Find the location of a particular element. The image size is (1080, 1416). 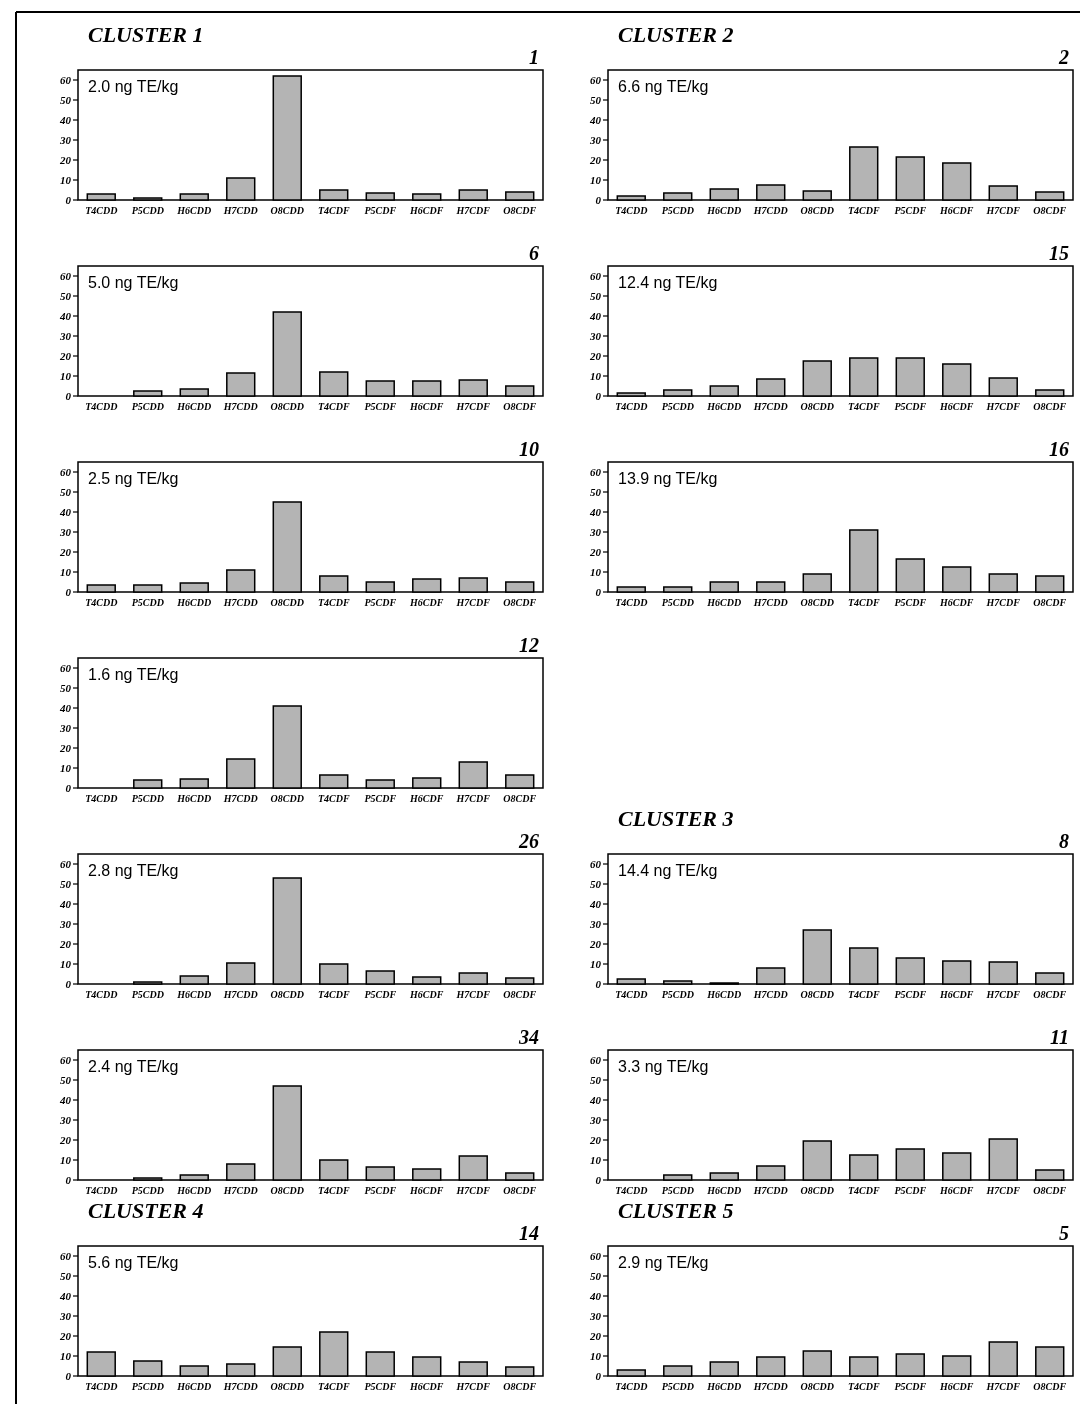

chart-subtitle: 12 is located at coordinates (529, 645).